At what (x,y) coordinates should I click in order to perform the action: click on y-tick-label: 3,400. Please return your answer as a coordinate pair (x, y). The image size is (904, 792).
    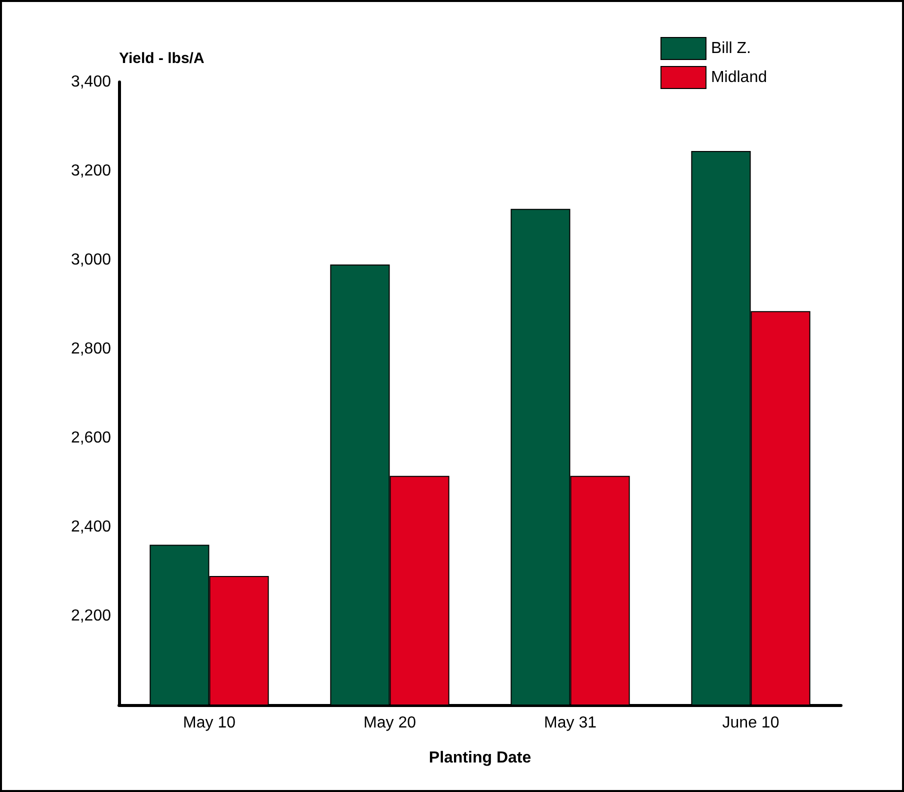
    Looking at the image, I should click on (91, 82).